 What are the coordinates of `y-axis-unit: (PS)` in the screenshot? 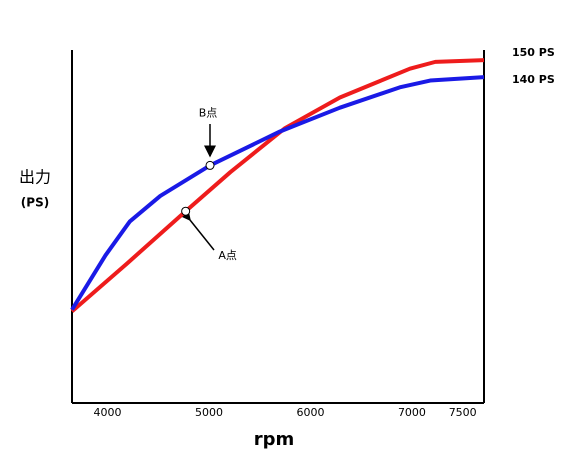 It's located at (35, 203).